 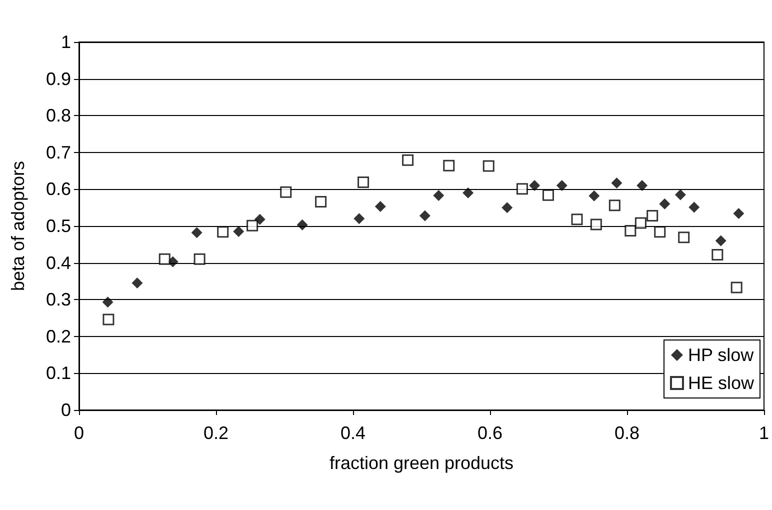 I want to click on legend-label: HP slow, so click(x=721, y=355).